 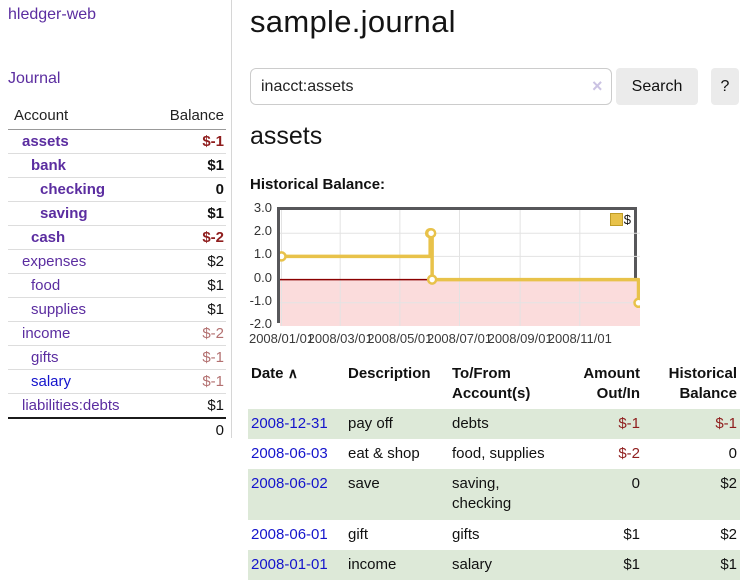 I want to click on account-link-expenses: expenses, so click(x=54, y=261).